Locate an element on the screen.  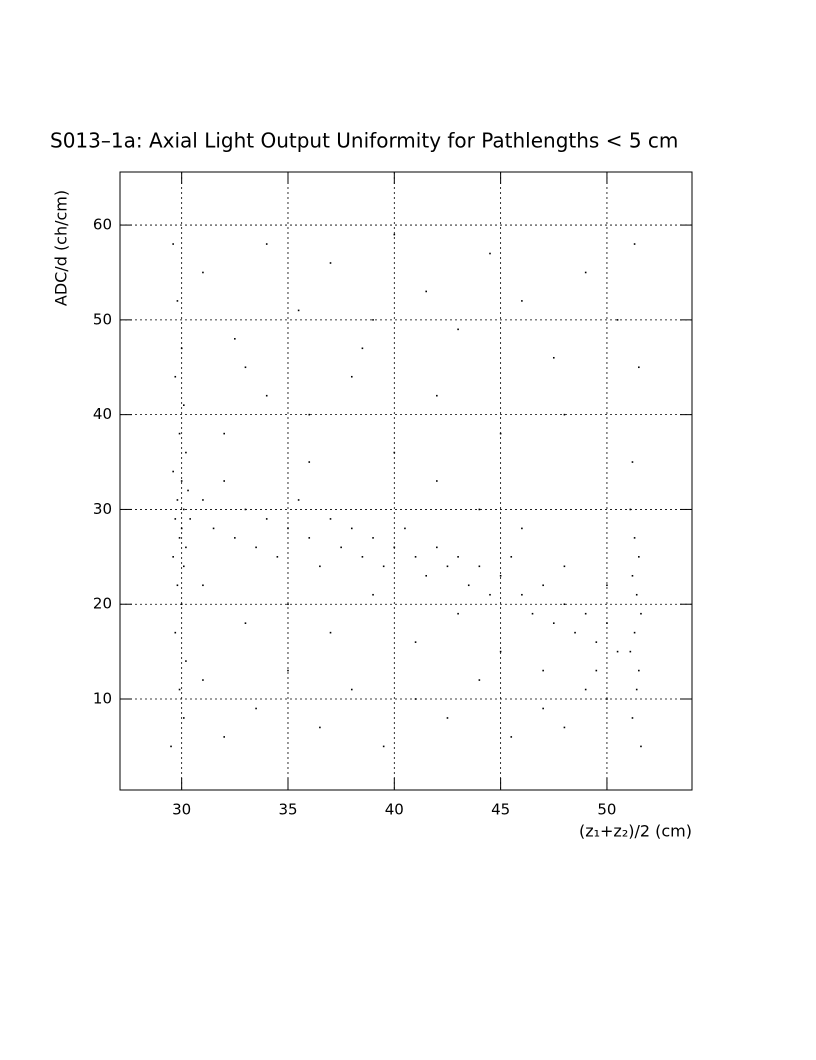
y-tick-label: 60 is located at coordinates (102, 225).